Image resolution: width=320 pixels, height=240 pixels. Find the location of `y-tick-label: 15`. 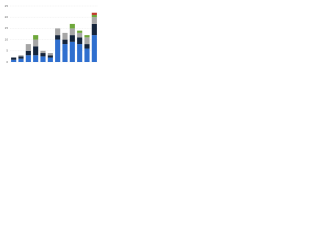

y-tick-label: 15 is located at coordinates (7, 28).